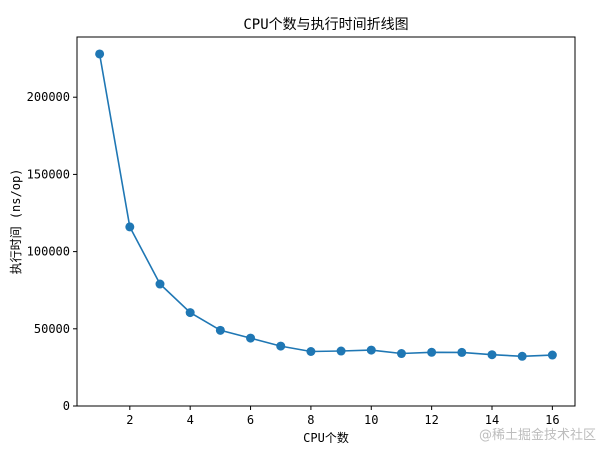 This screenshot has height=459, width=608. Describe the element at coordinates (48, 252) in the screenshot. I see `y-tick-label: 100000` at that location.